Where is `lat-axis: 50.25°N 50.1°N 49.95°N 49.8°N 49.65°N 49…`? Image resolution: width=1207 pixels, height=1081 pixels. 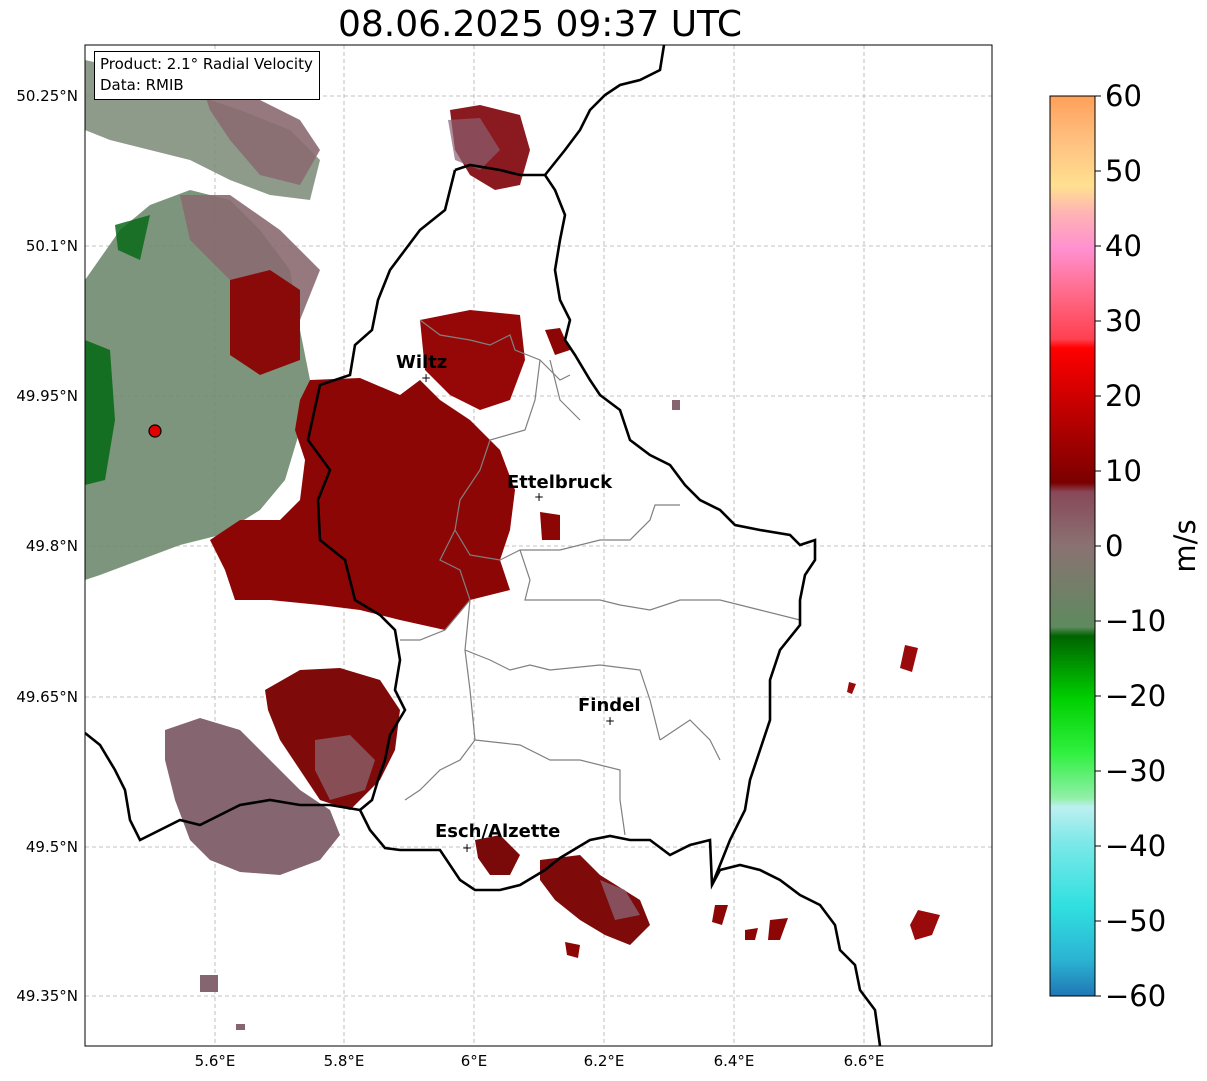
lat-axis: 50.25°N 50.1°N 49.95°N 49.8°N 49.65°N 49… is located at coordinates (47, 546).